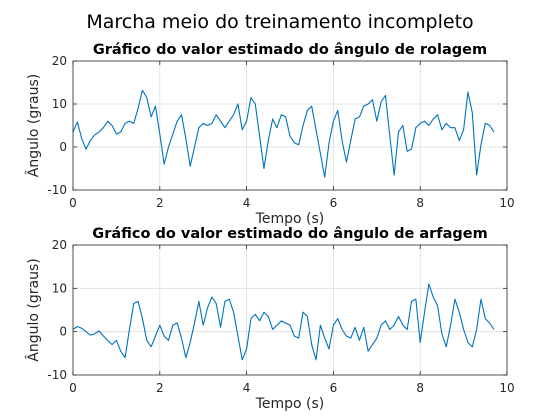 Image resolution: width=560 pixels, height=420 pixels. Describe the element at coordinates (63, 332) in the screenshot. I see `pitch-y-tick-label: 0` at that location.